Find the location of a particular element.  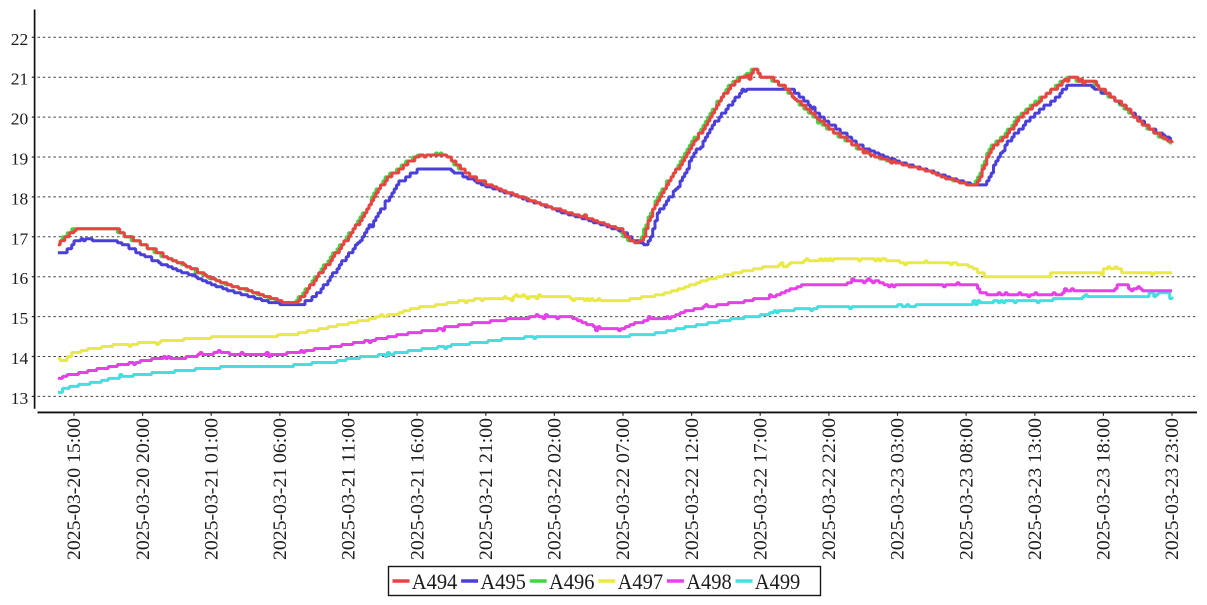

svg-text: A495 is located at coordinates (503, 581).